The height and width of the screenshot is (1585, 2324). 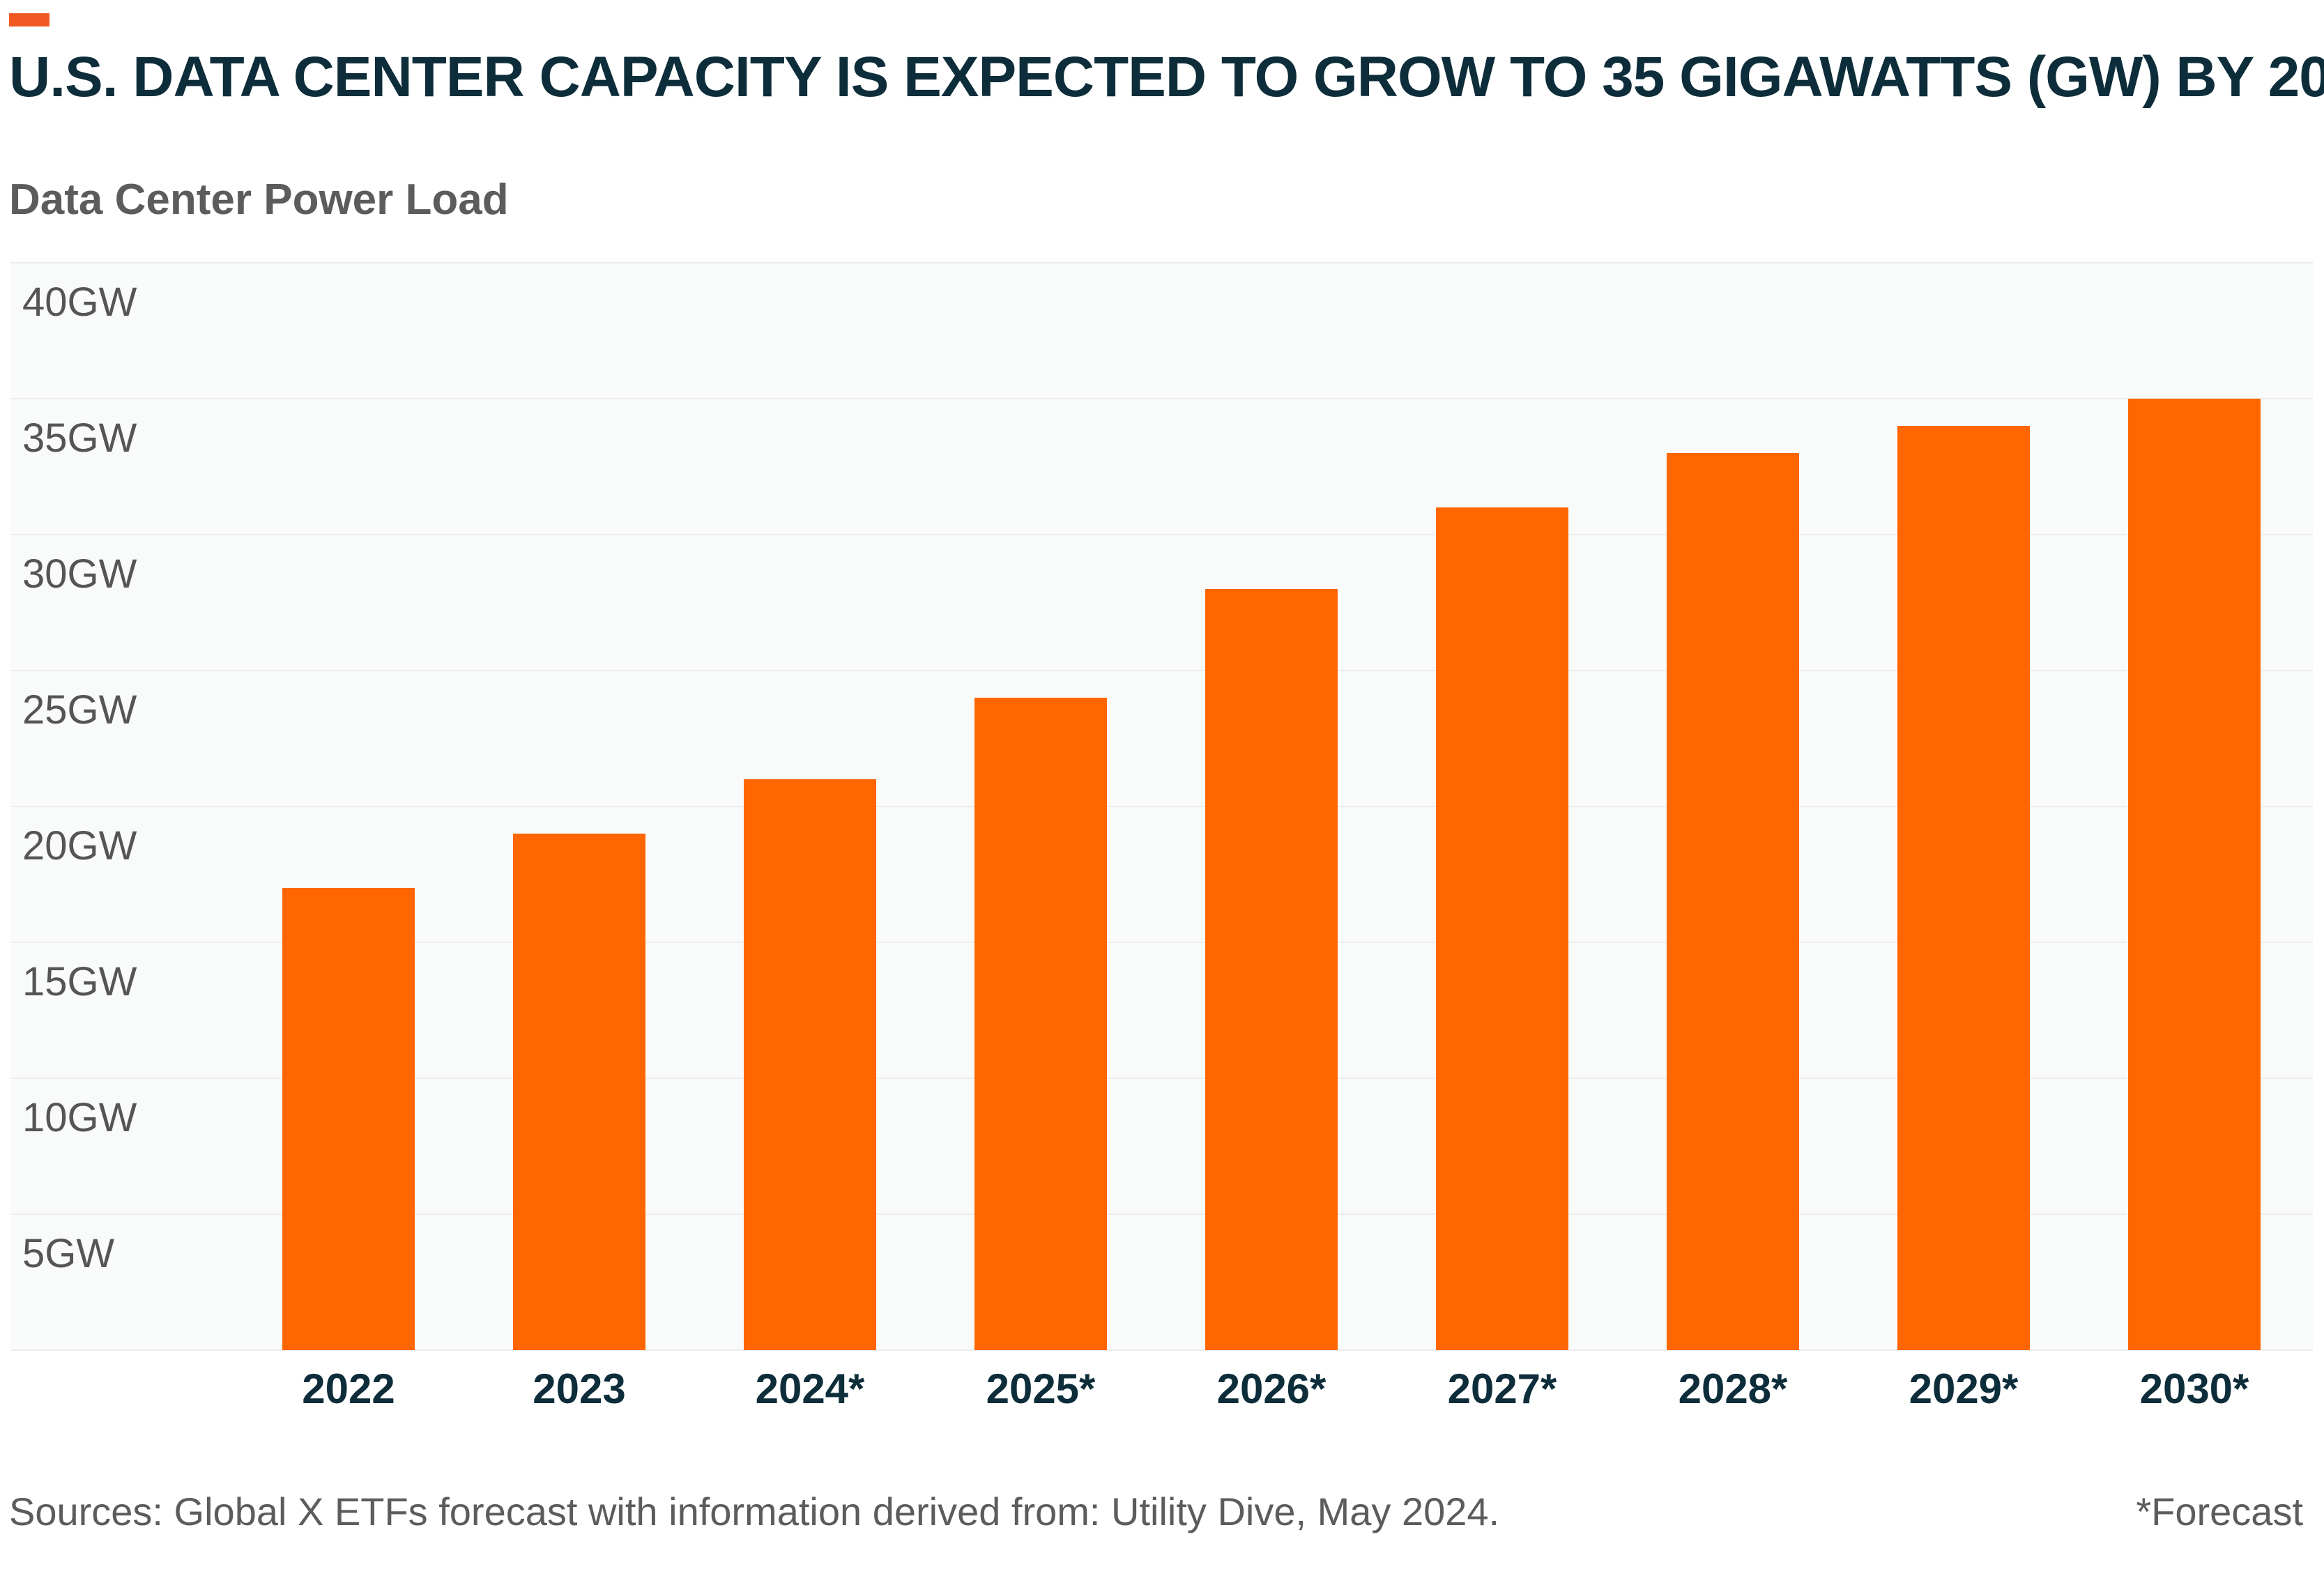 I want to click on y-tick-label: 10GW, so click(x=79, y=1117).